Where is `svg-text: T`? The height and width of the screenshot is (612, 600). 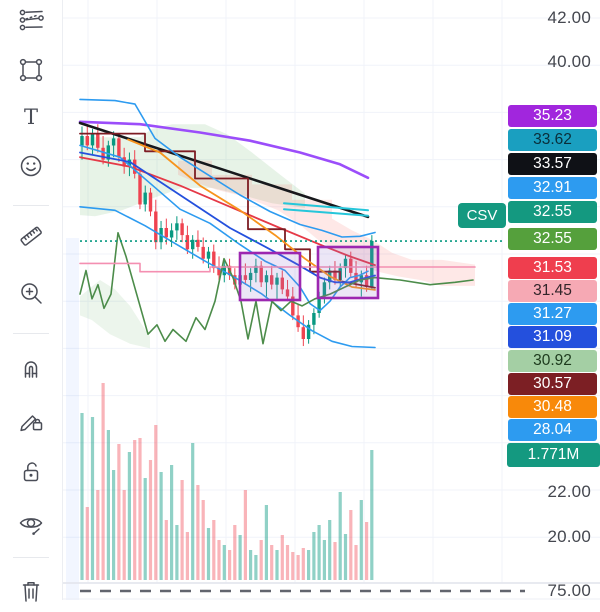
svg-text: T is located at coordinates (31, 117).